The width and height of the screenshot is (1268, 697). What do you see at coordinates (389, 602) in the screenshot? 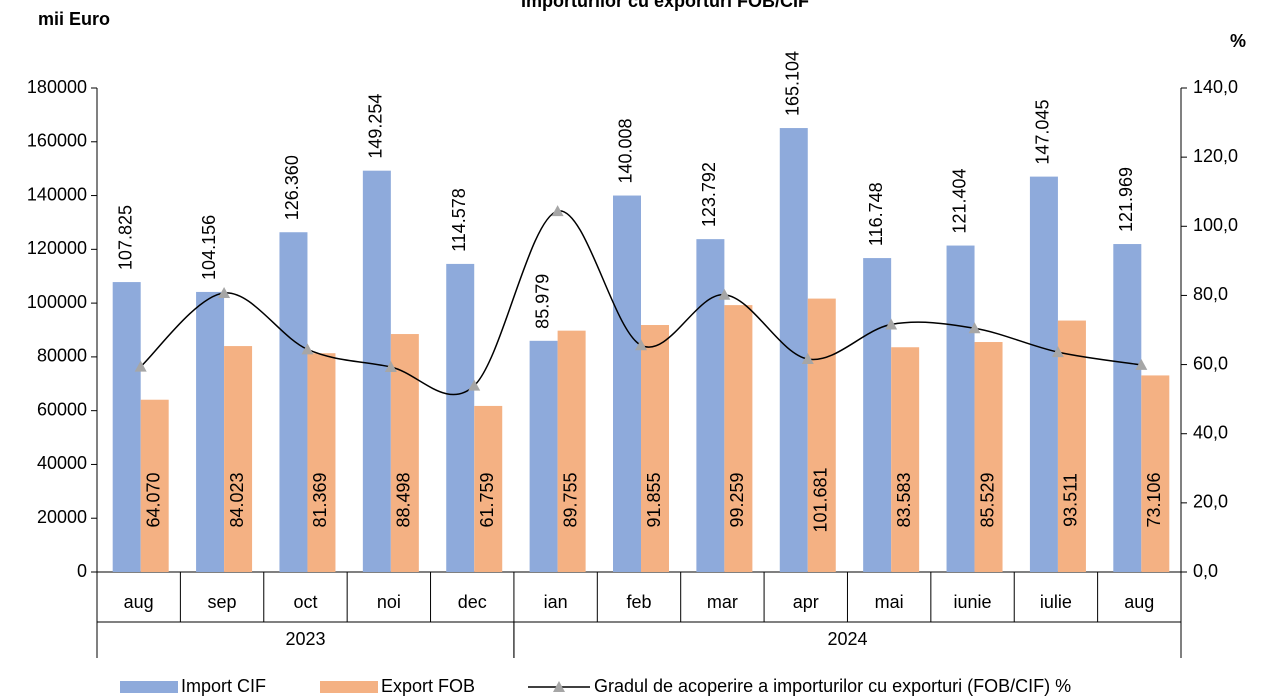
I see `x-tick-label: noi` at bounding box center [389, 602].